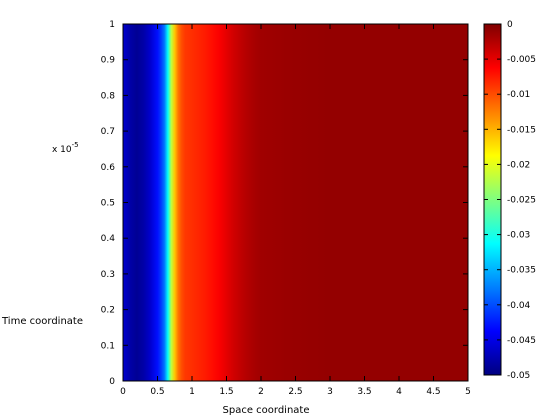  Describe the element at coordinates (108, 61) in the screenshot. I see `y-tick-label: 0.9` at that location.